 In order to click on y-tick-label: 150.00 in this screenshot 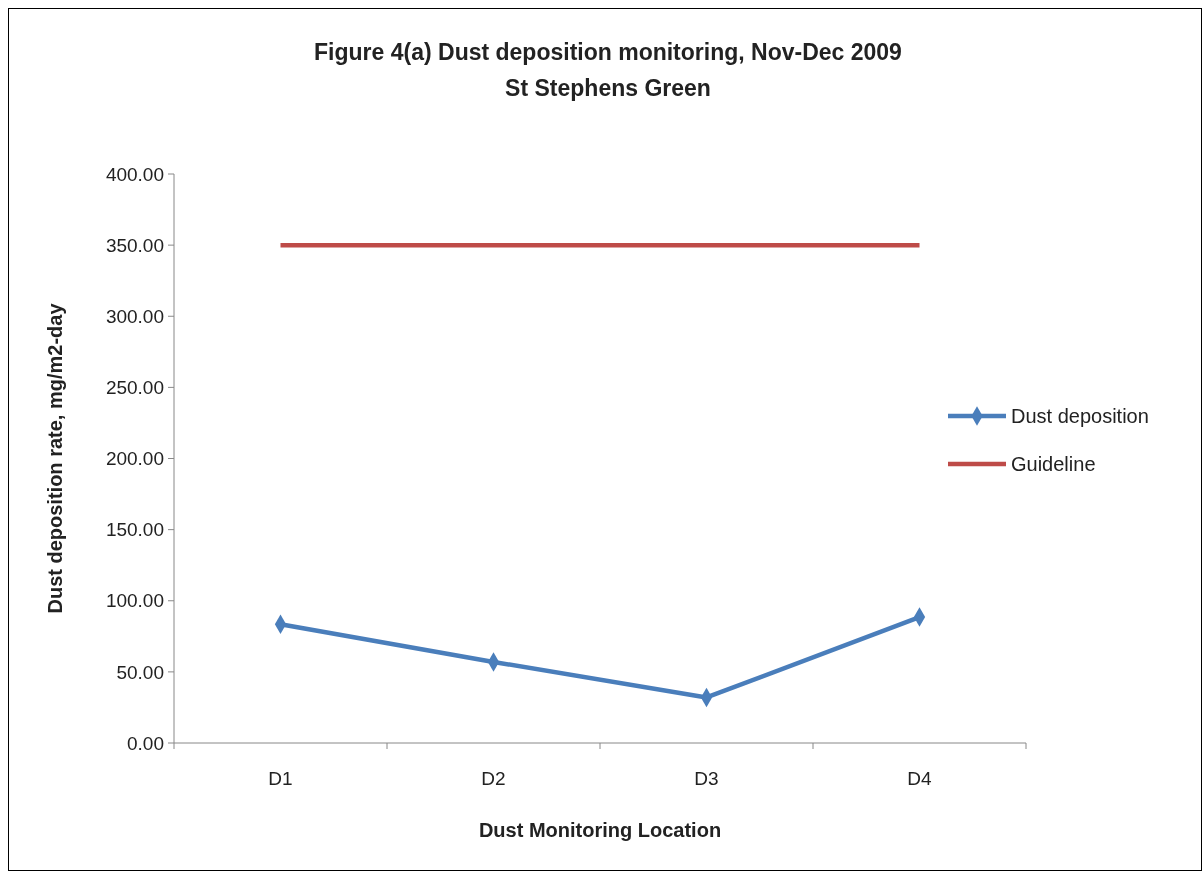, I will do `click(134, 530)`.